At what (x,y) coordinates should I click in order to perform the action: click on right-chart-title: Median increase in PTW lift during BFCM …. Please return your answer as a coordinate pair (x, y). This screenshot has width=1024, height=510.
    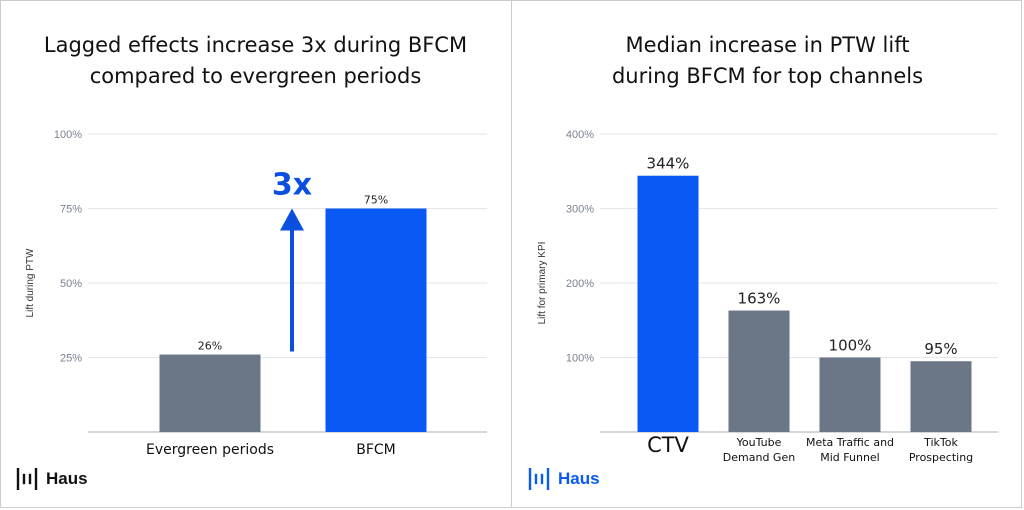
    Looking at the image, I should click on (767, 61).